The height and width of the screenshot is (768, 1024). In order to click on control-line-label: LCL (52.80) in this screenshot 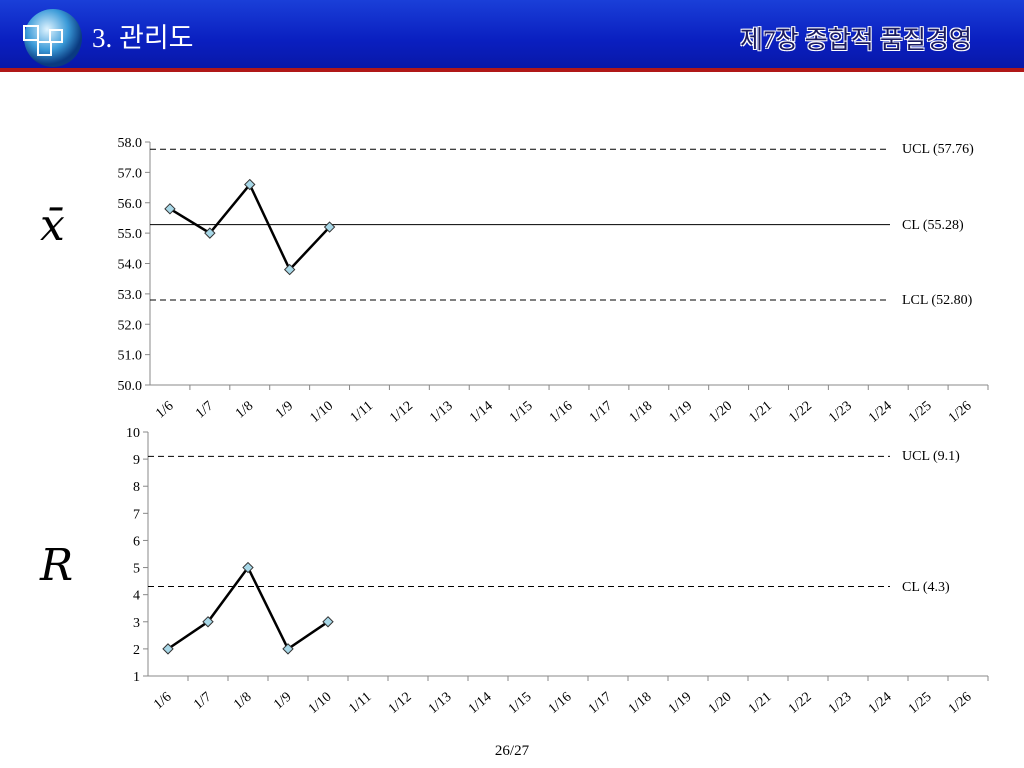, I will do `click(937, 300)`.